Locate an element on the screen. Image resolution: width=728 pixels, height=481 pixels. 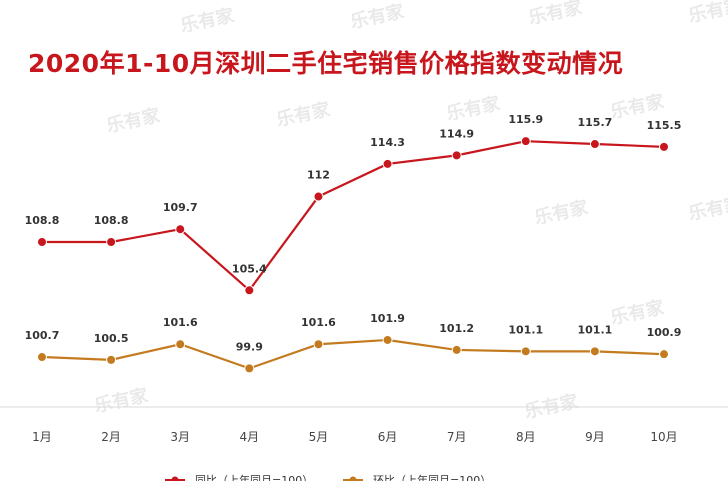
watermark-10: 乐有家 is located at coordinates (637, 312).